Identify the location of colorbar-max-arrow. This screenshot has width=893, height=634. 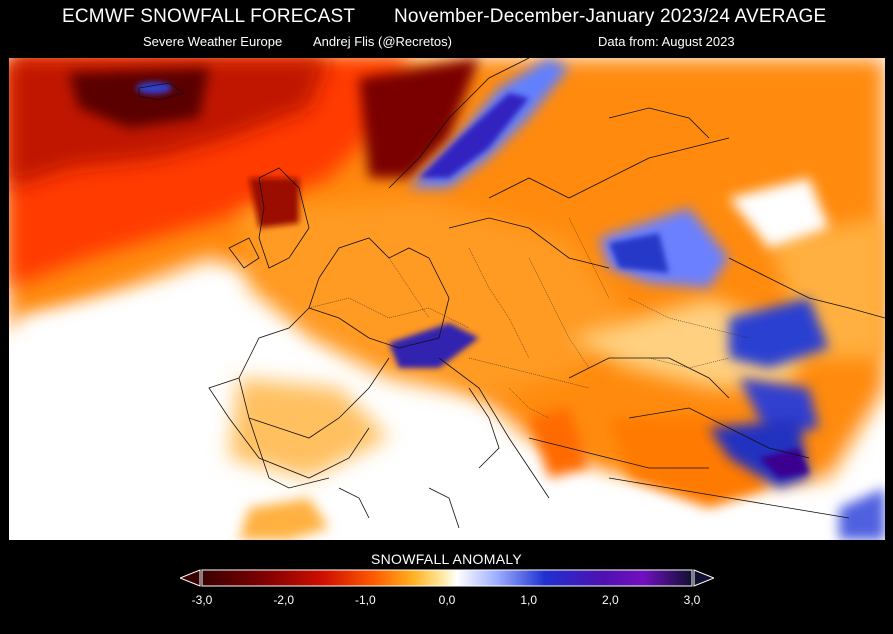
(703, 578).